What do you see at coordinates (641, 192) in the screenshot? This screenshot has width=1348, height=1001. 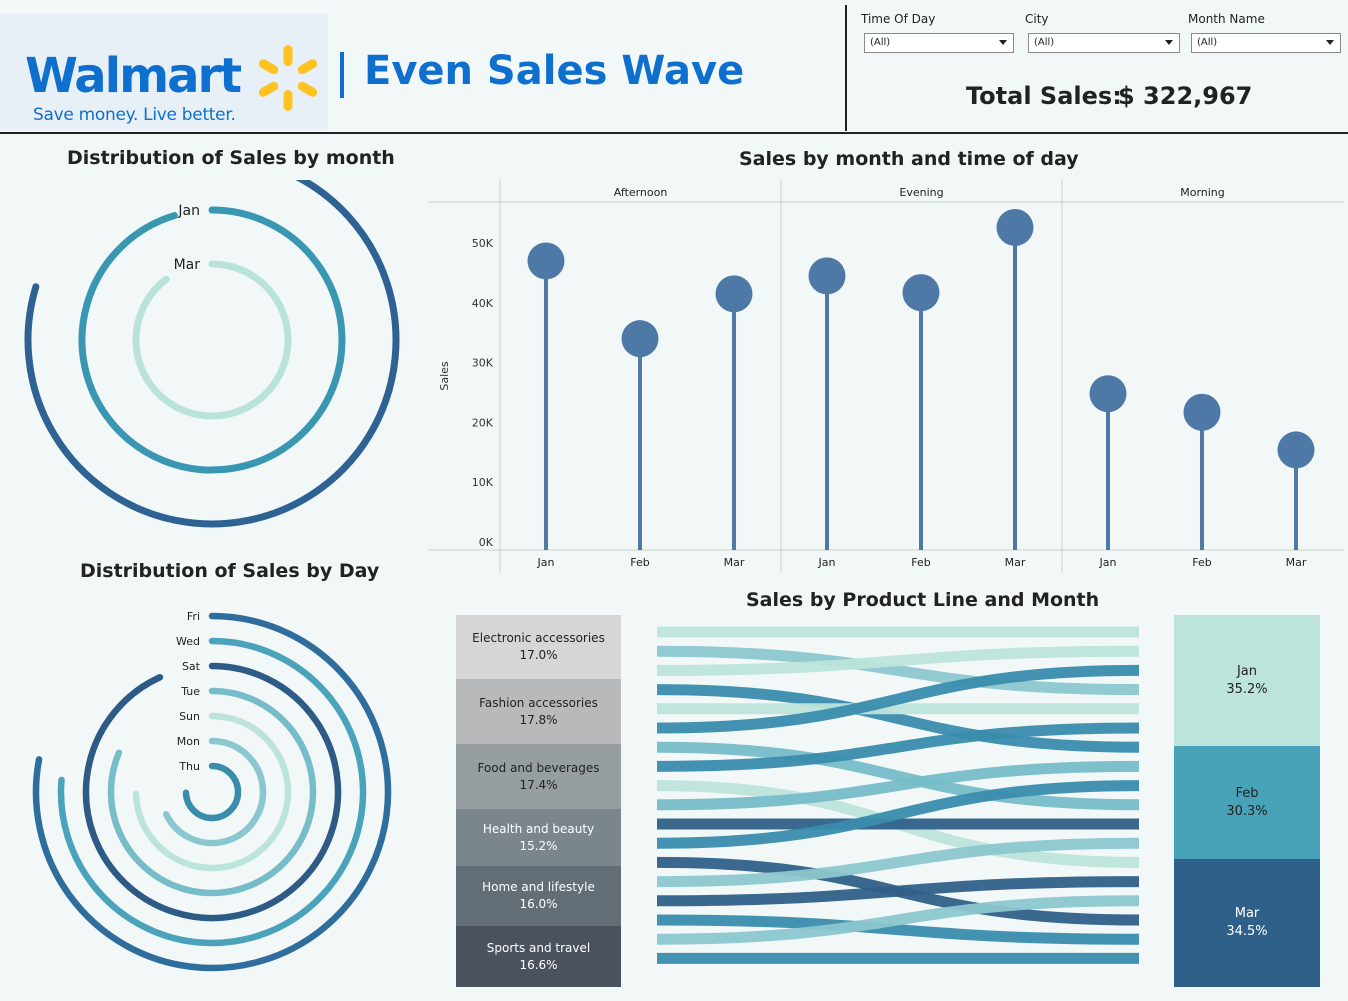 I see `panel-header-afternoon: Afternoon` at bounding box center [641, 192].